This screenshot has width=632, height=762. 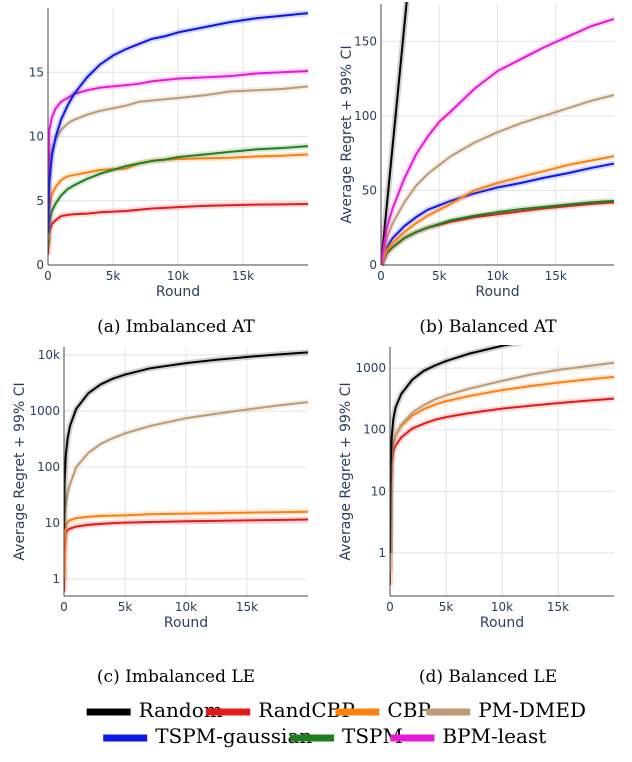 What do you see at coordinates (383, 710) in the screenshot?
I see `legend-item-cbp: CBP` at bounding box center [383, 710].